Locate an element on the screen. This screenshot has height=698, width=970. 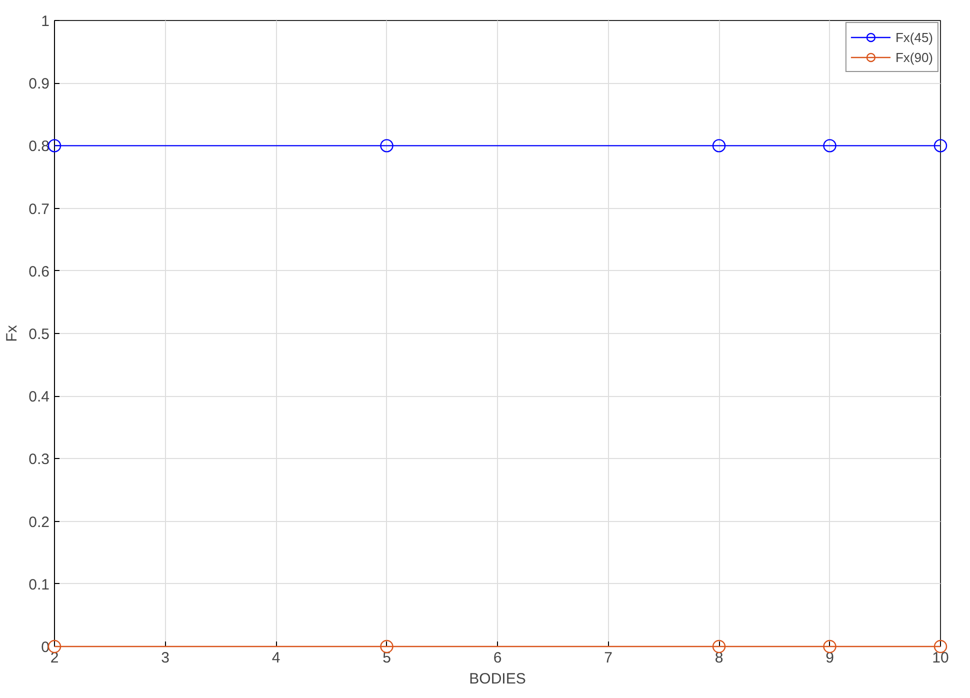
x-tick-label: 3 is located at coordinates (165, 658).